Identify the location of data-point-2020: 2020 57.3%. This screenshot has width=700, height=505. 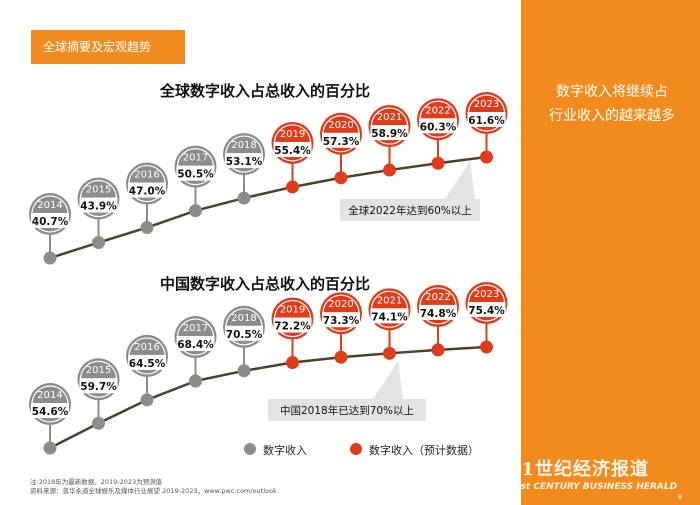
(341, 148).